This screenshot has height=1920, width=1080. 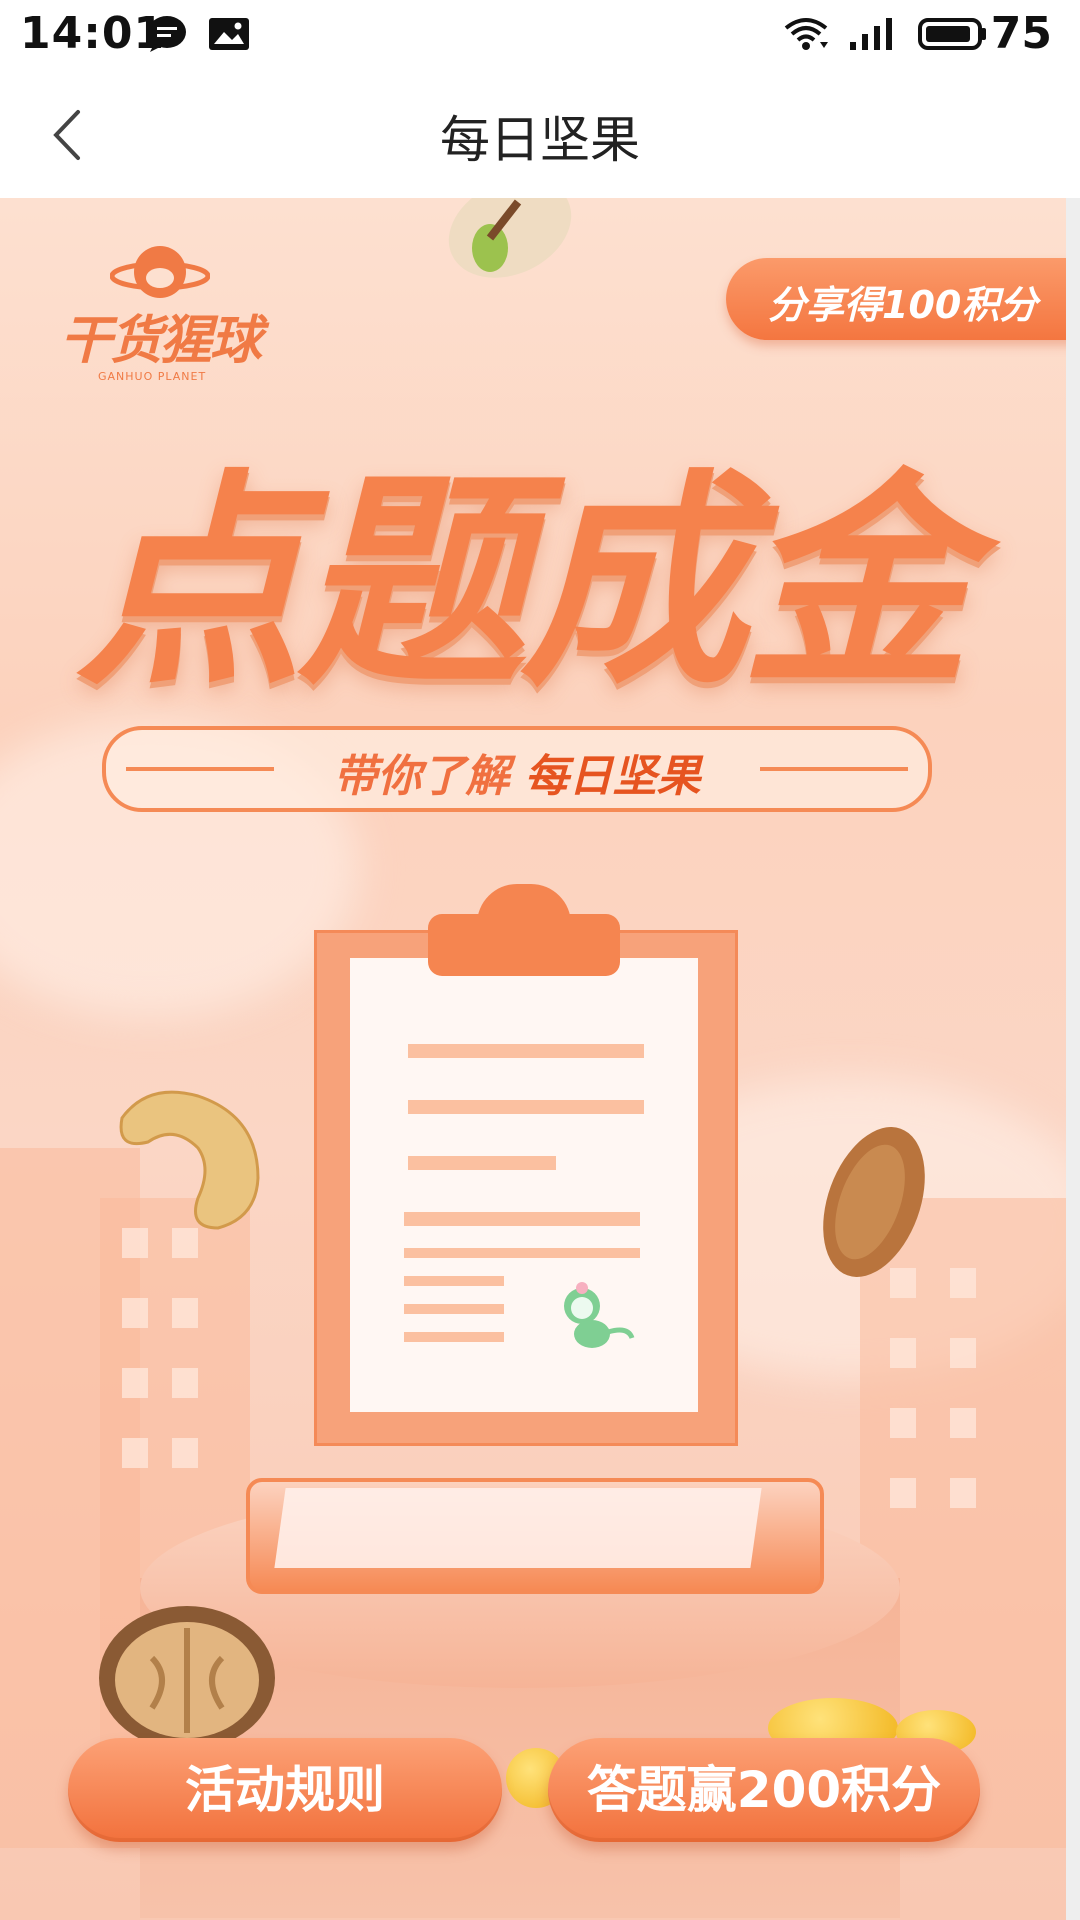 What do you see at coordinates (540, 140) in the screenshot?
I see `page-title: 每日坚果` at bounding box center [540, 140].